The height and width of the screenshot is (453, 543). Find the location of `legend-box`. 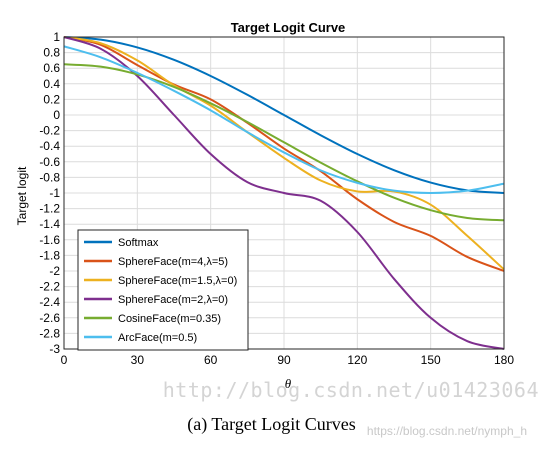

legend-box is located at coordinates (163, 290).